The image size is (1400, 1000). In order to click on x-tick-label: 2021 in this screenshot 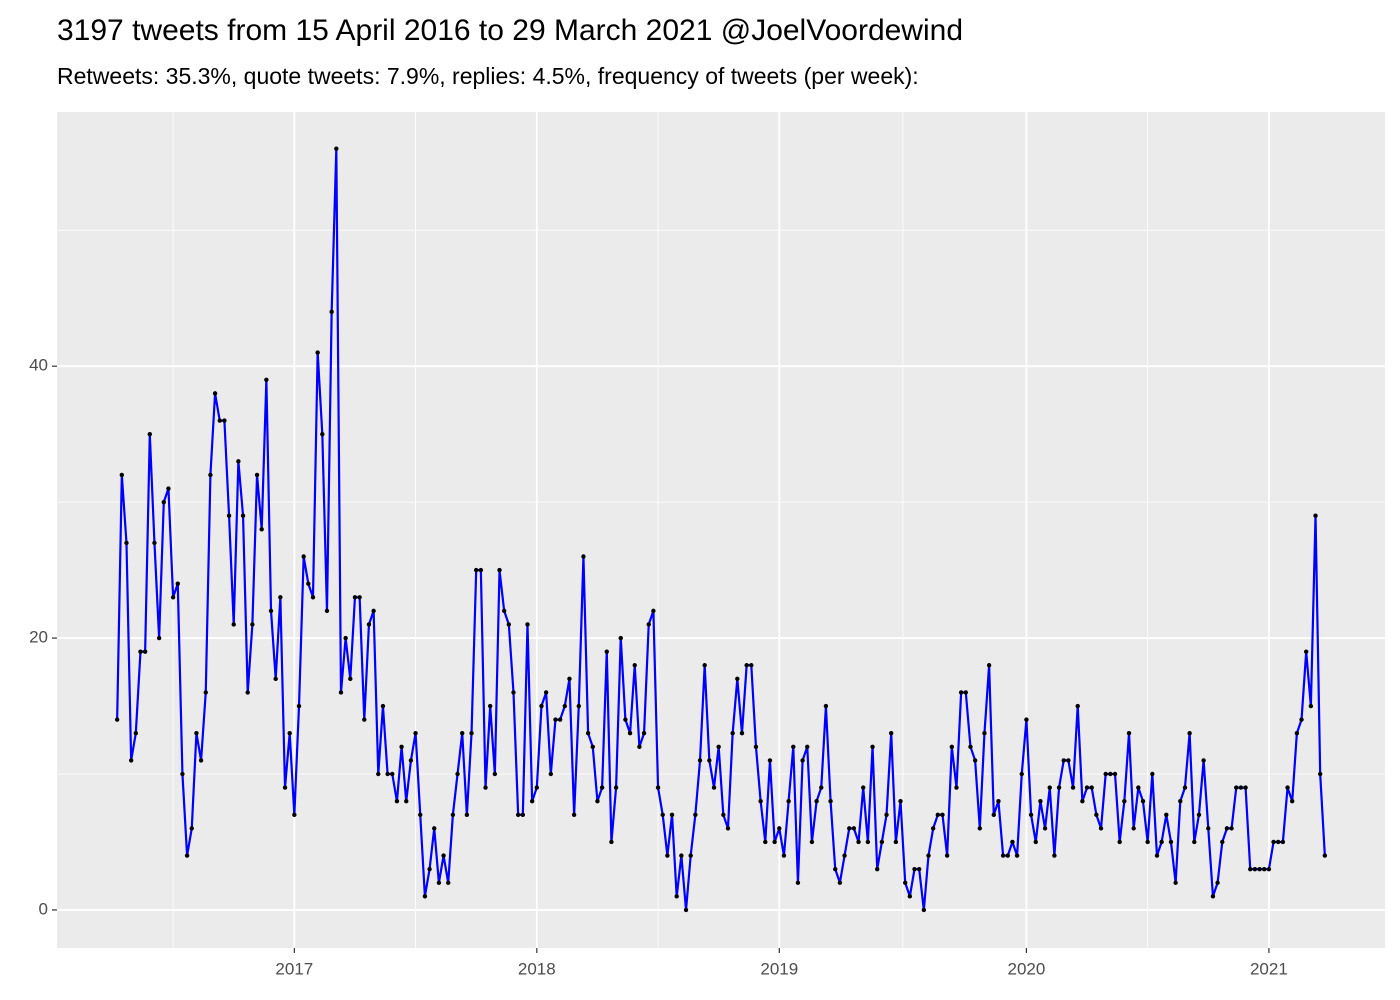, I will do `click(1269, 968)`.